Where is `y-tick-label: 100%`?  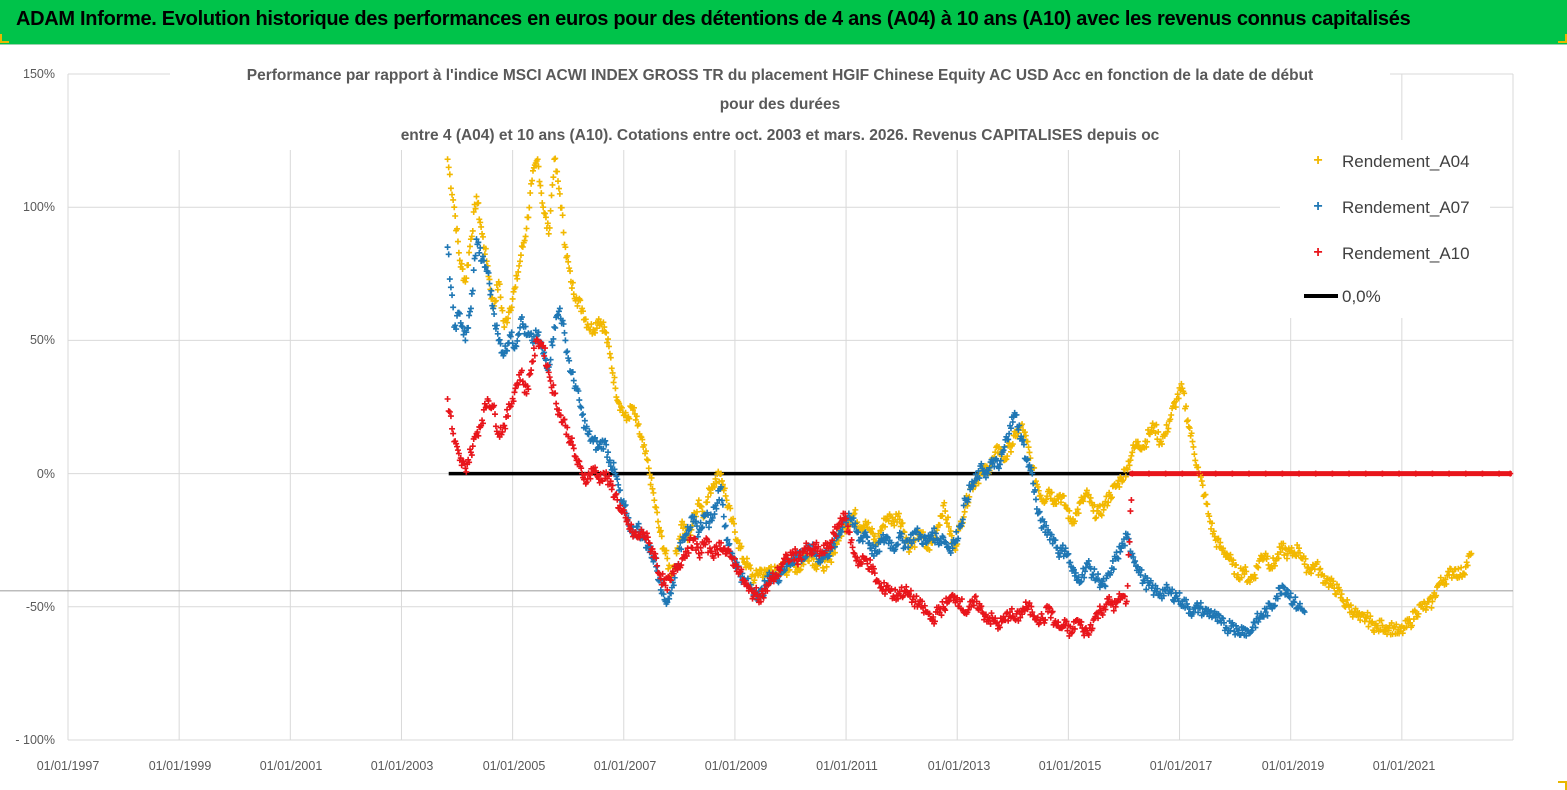
y-tick-label: 100% is located at coordinates (39, 207).